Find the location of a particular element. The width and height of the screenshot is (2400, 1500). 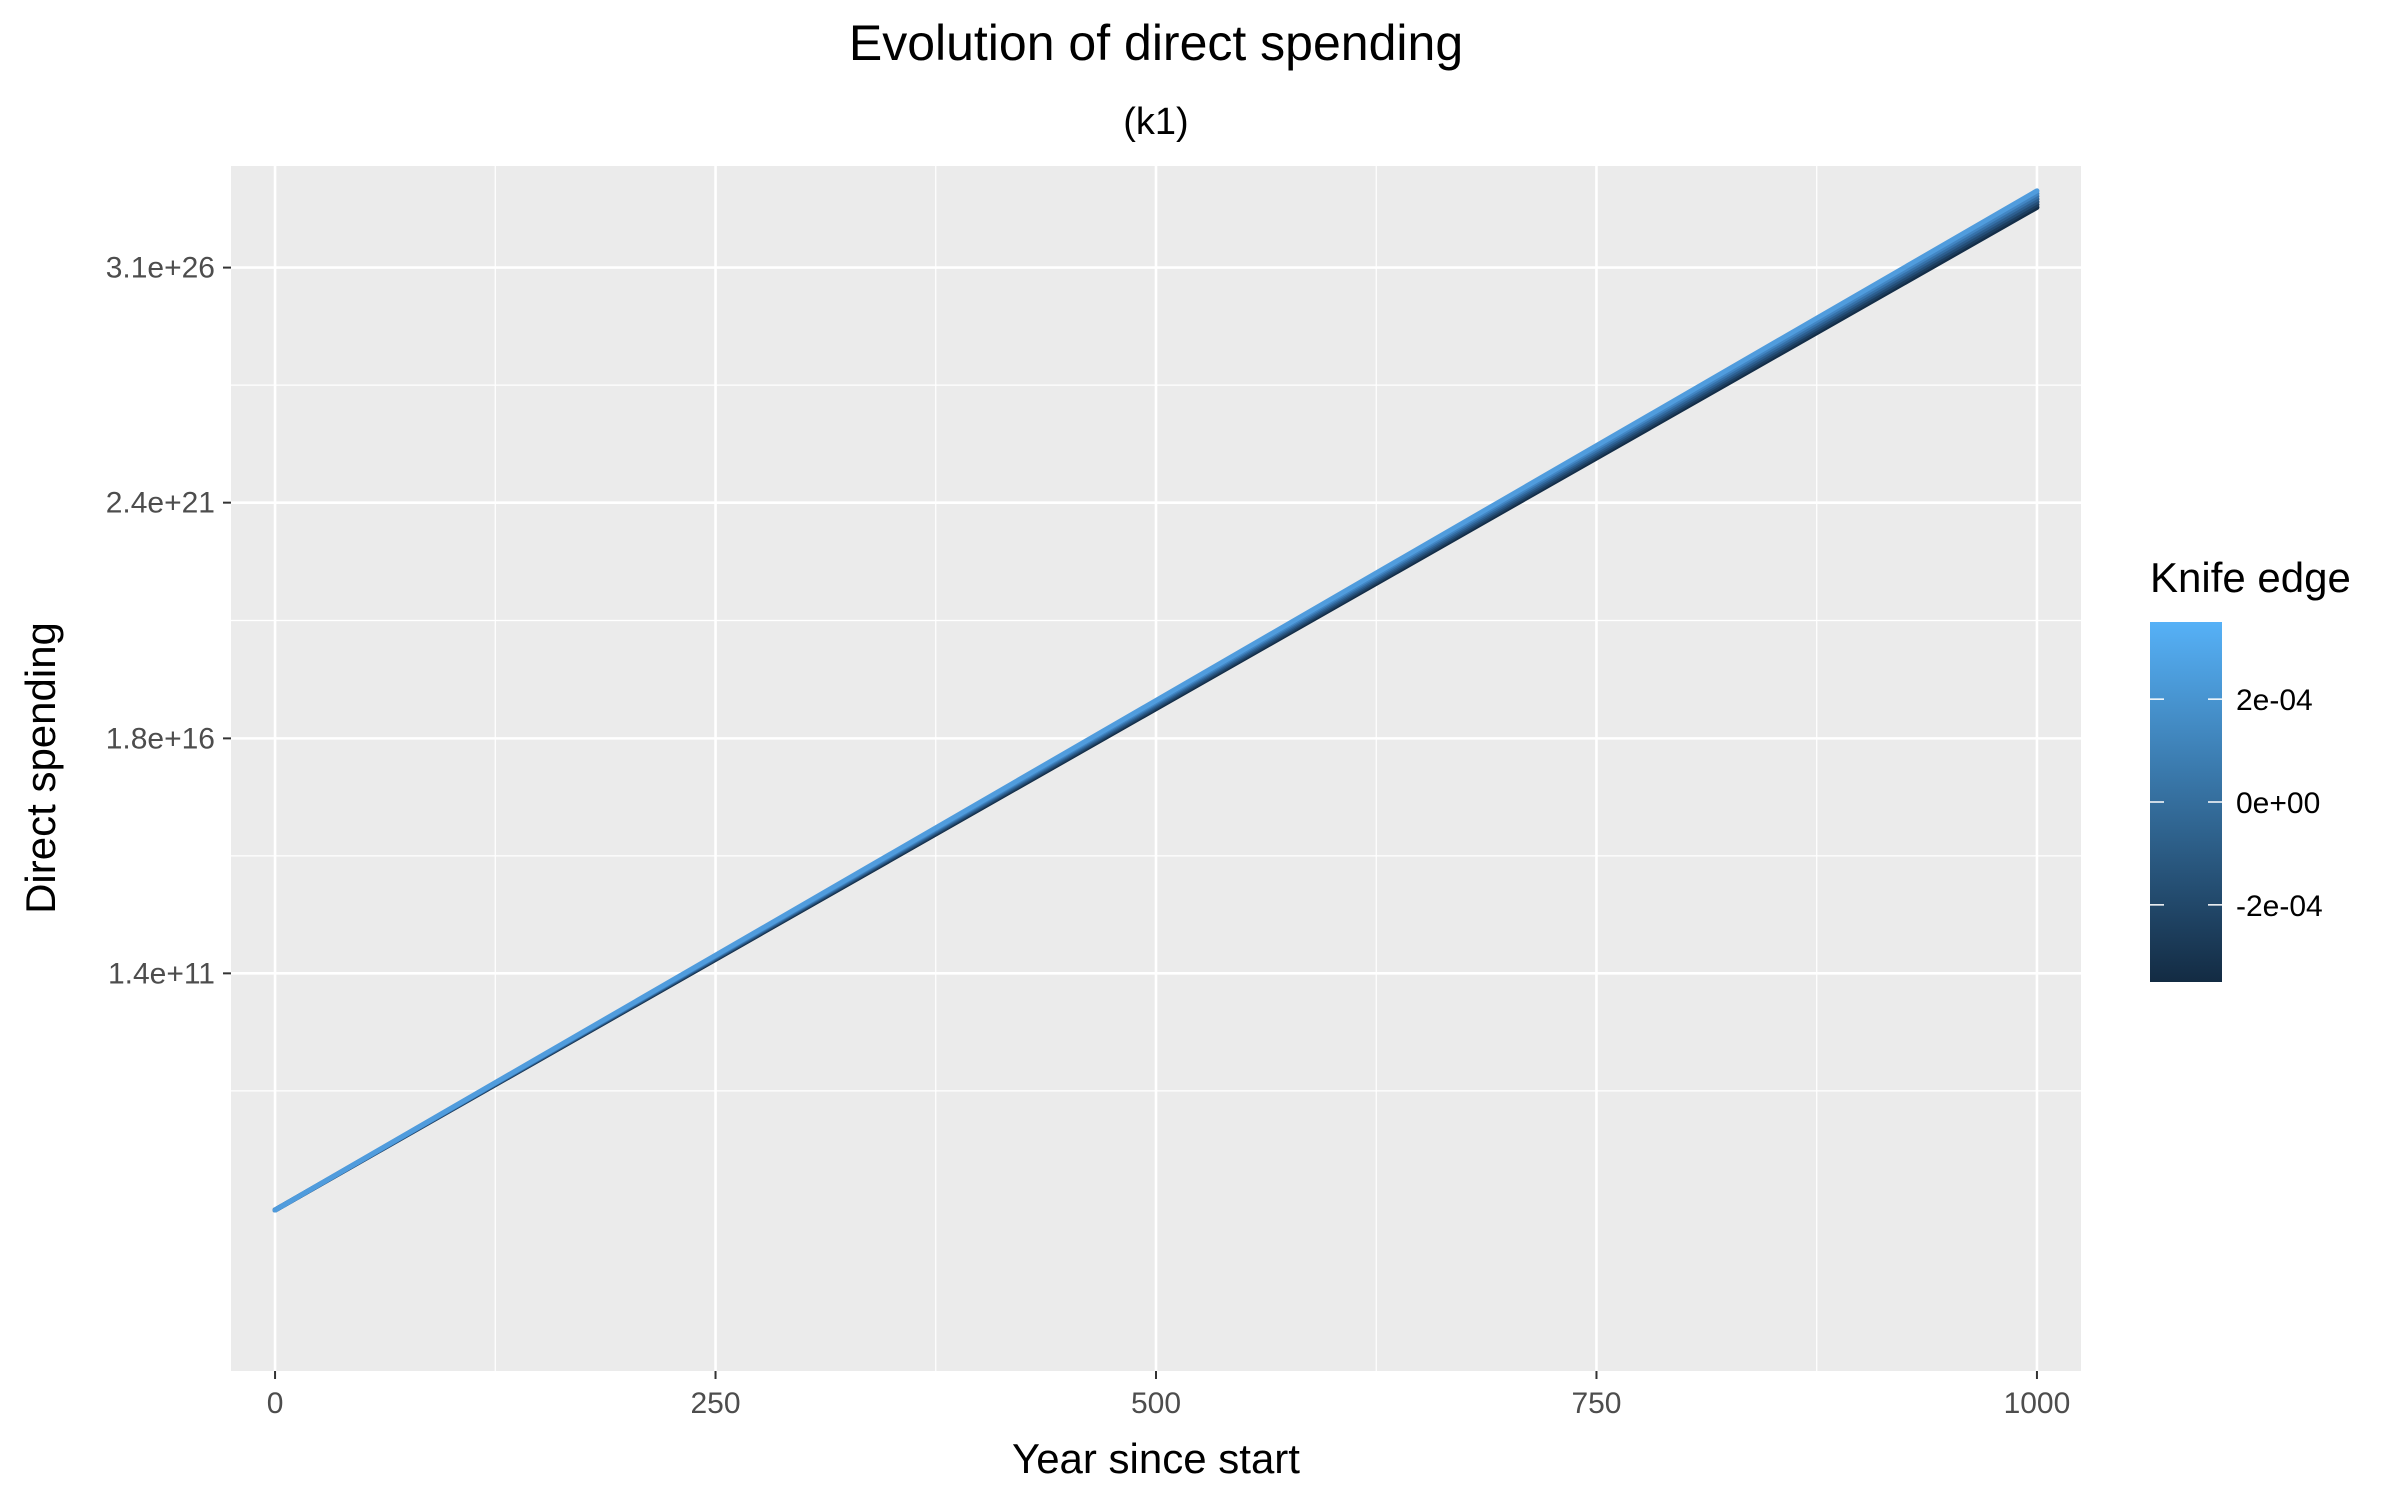

chart-subtitle: (k1) is located at coordinates (1155, 122).